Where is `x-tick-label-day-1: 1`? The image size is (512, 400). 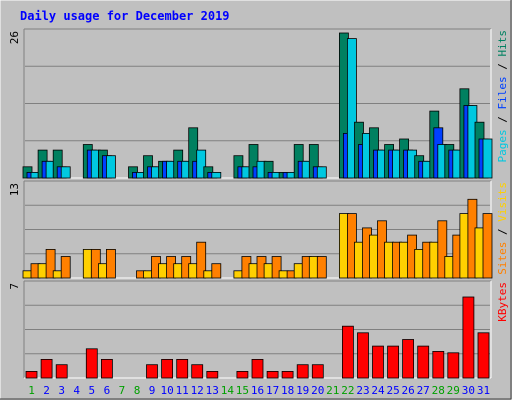 x-tick-label-day-1: 1 is located at coordinates (31, 390).